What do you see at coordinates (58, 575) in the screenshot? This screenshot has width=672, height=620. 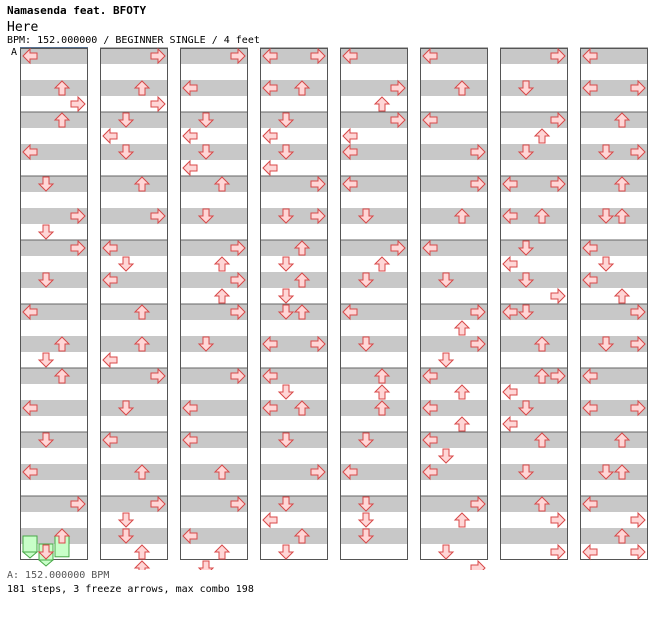 I see `bpm-line: A: 152.000000 BPM` at bounding box center [58, 575].